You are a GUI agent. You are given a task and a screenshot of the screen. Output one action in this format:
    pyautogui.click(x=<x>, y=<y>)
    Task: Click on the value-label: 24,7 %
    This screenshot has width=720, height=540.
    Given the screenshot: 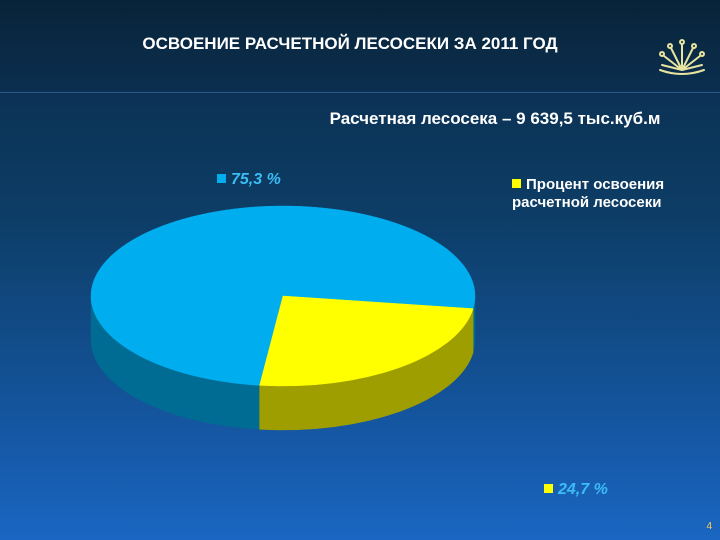 What is the action you would take?
    pyautogui.click(x=576, y=490)
    